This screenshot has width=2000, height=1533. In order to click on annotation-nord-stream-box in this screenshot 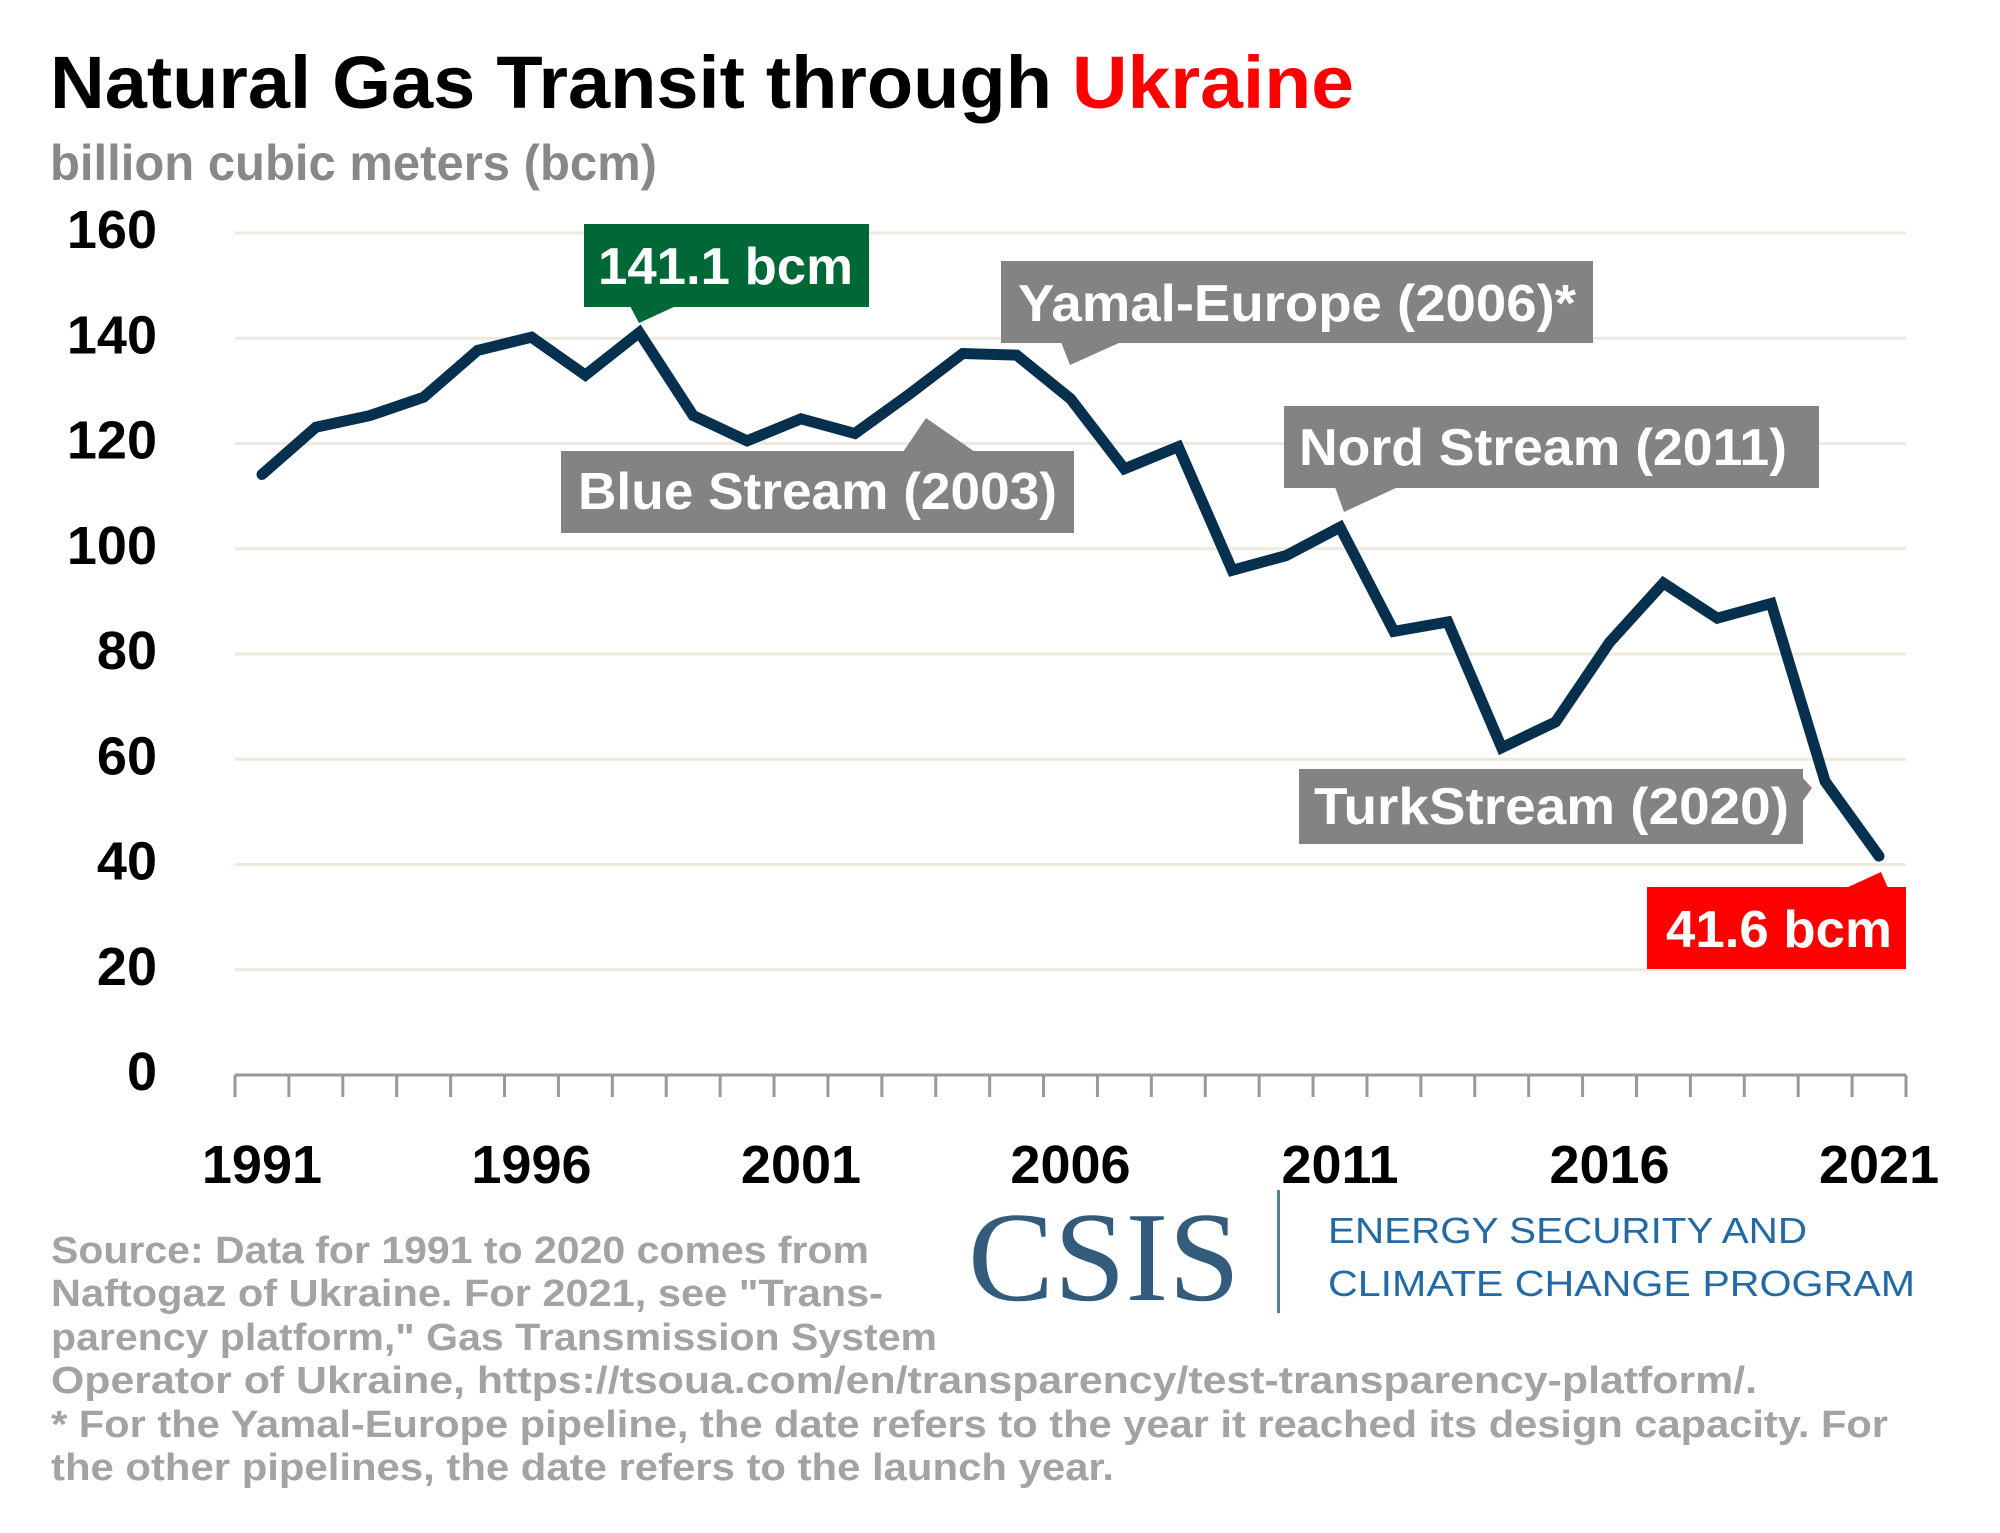, I will do `click(1551, 447)`.